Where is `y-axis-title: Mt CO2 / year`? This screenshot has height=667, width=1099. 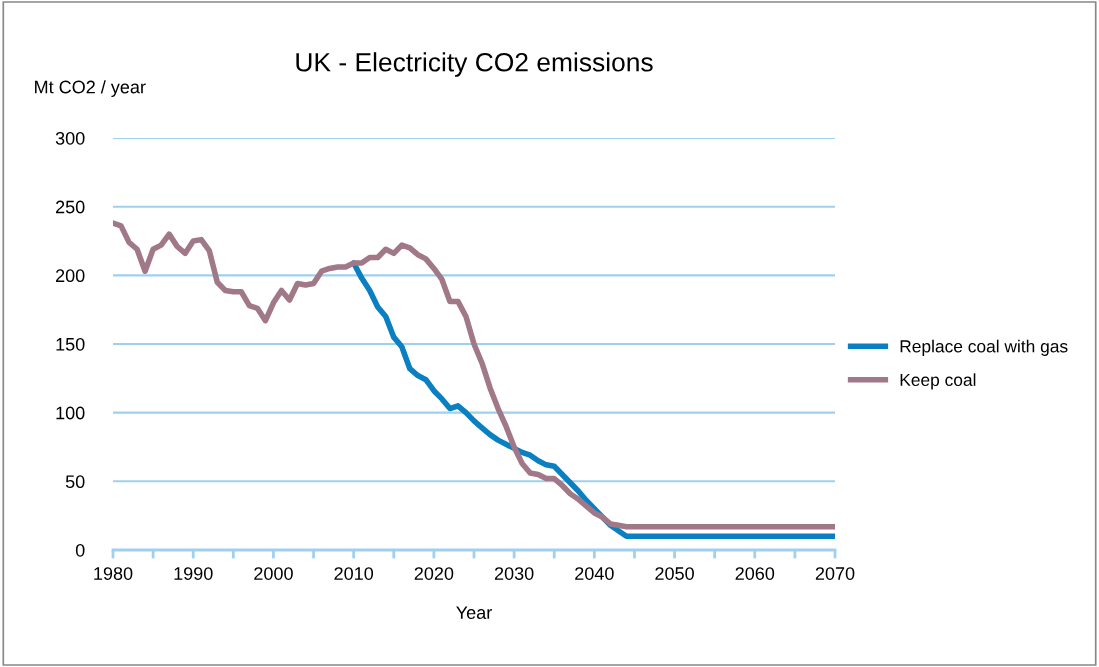 y-axis-title: Mt CO2 / year is located at coordinates (90, 88).